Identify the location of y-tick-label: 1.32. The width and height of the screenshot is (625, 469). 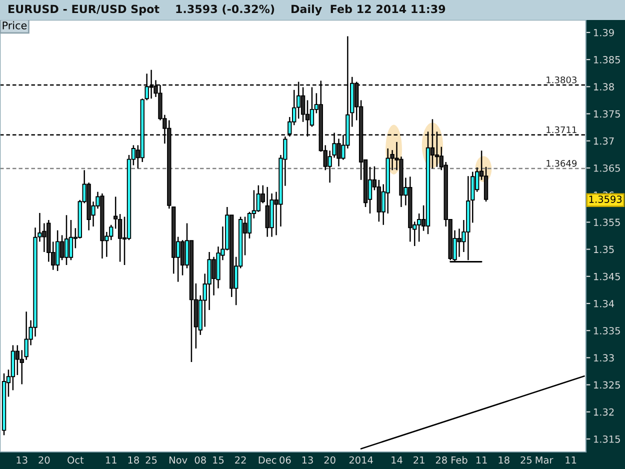
(604, 412).